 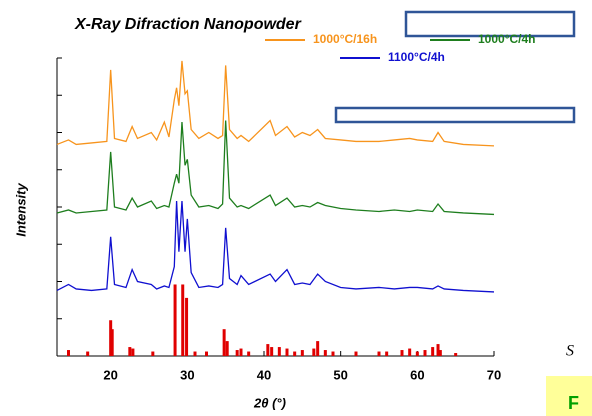 I want to click on chart-title: X-Ray Difraction Nanopowder, so click(x=188, y=24).